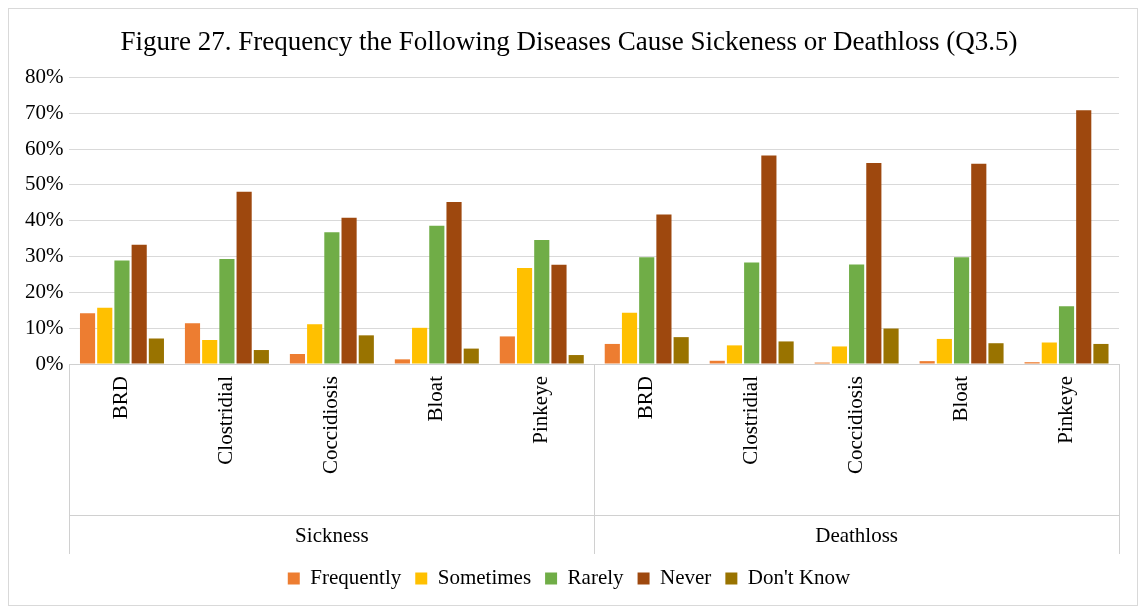 The height and width of the screenshot is (614, 1146). What do you see at coordinates (686, 577) in the screenshot?
I see `legend-label: Never` at bounding box center [686, 577].